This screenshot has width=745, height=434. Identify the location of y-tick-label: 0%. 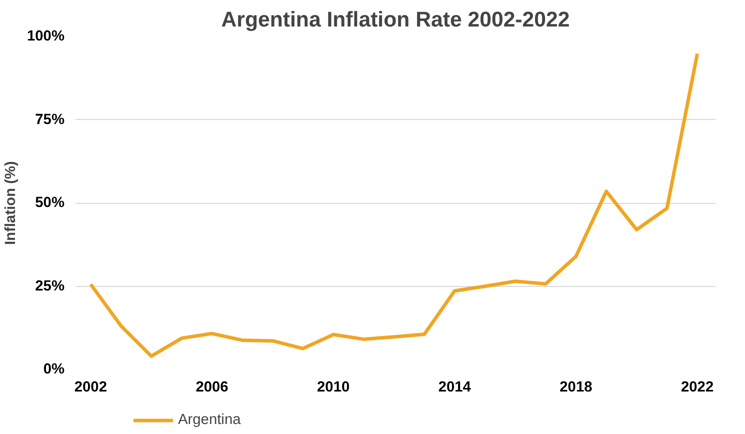
(54, 370).